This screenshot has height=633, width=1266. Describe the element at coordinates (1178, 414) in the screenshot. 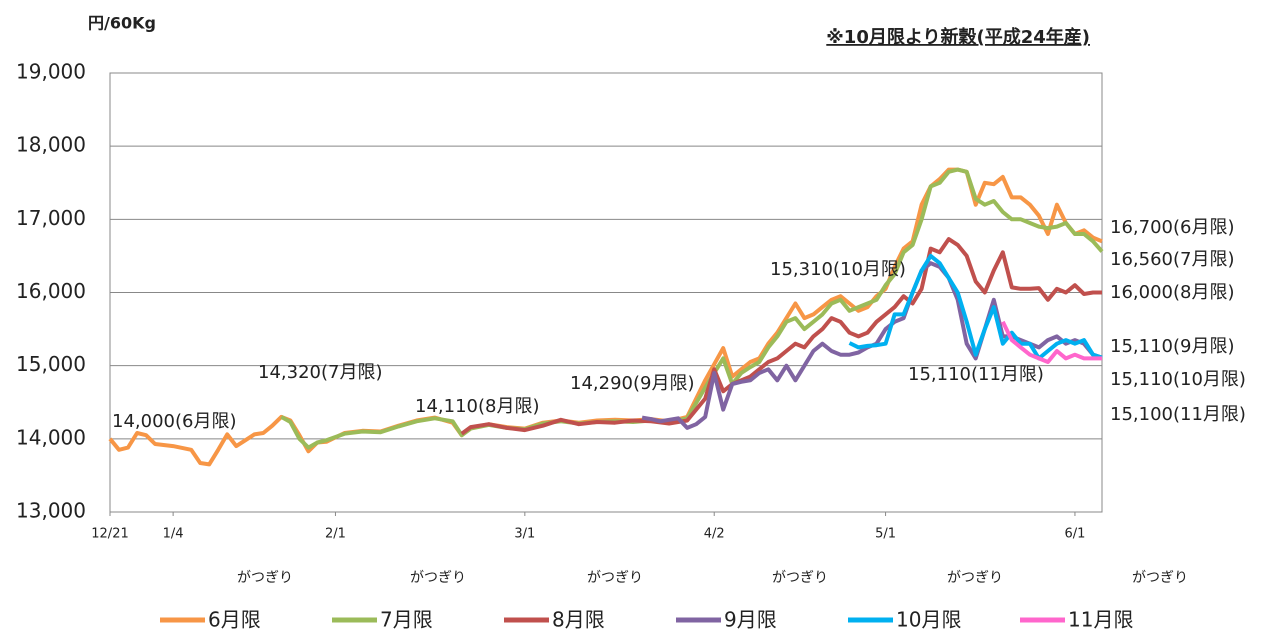

I see `data-annotation: 15,100(11月限)` at that location.